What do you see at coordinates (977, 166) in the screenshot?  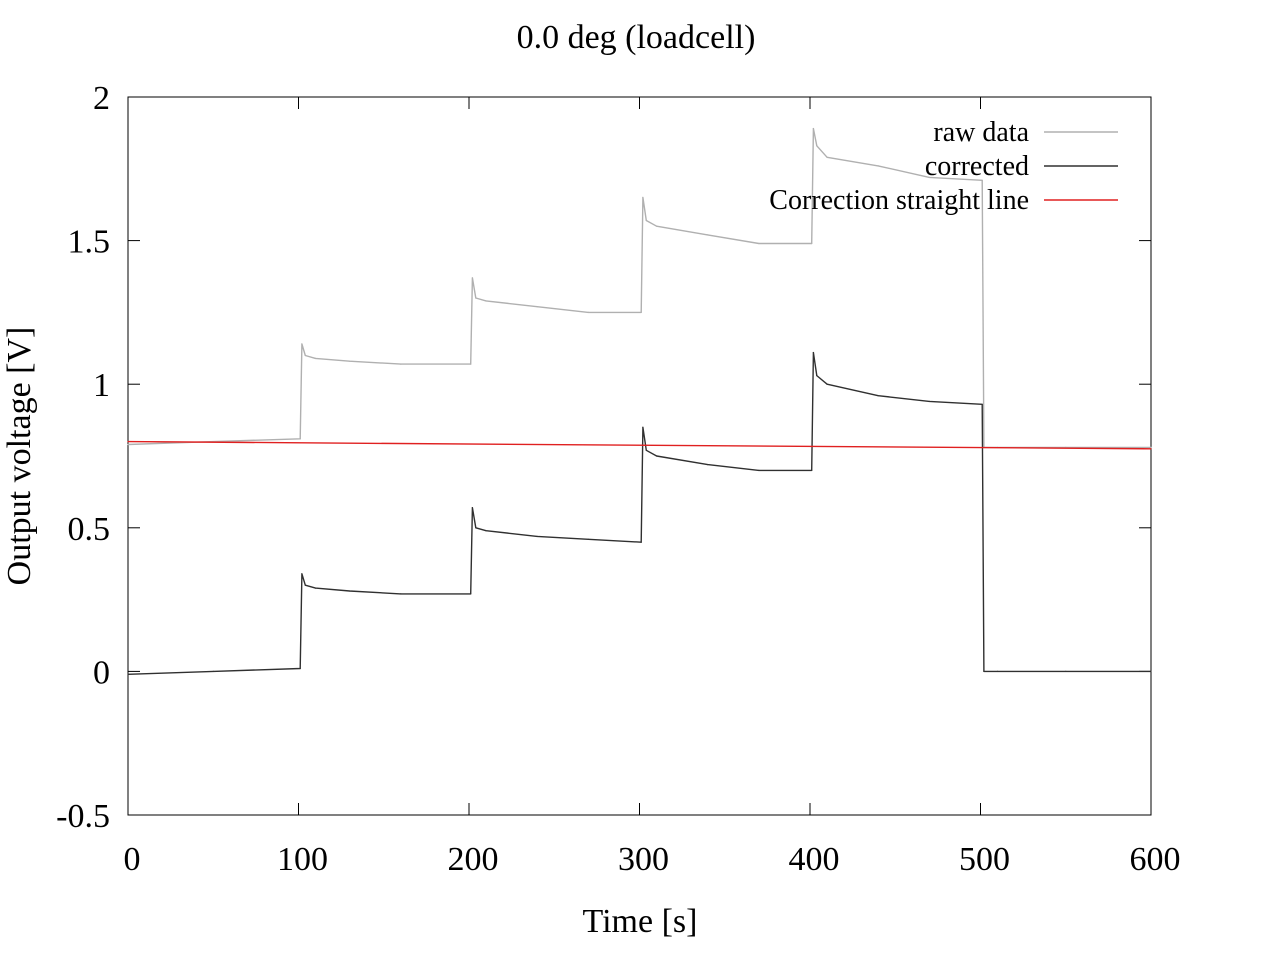 I see `legend-label: corrected` at bounding box center [977, 166].